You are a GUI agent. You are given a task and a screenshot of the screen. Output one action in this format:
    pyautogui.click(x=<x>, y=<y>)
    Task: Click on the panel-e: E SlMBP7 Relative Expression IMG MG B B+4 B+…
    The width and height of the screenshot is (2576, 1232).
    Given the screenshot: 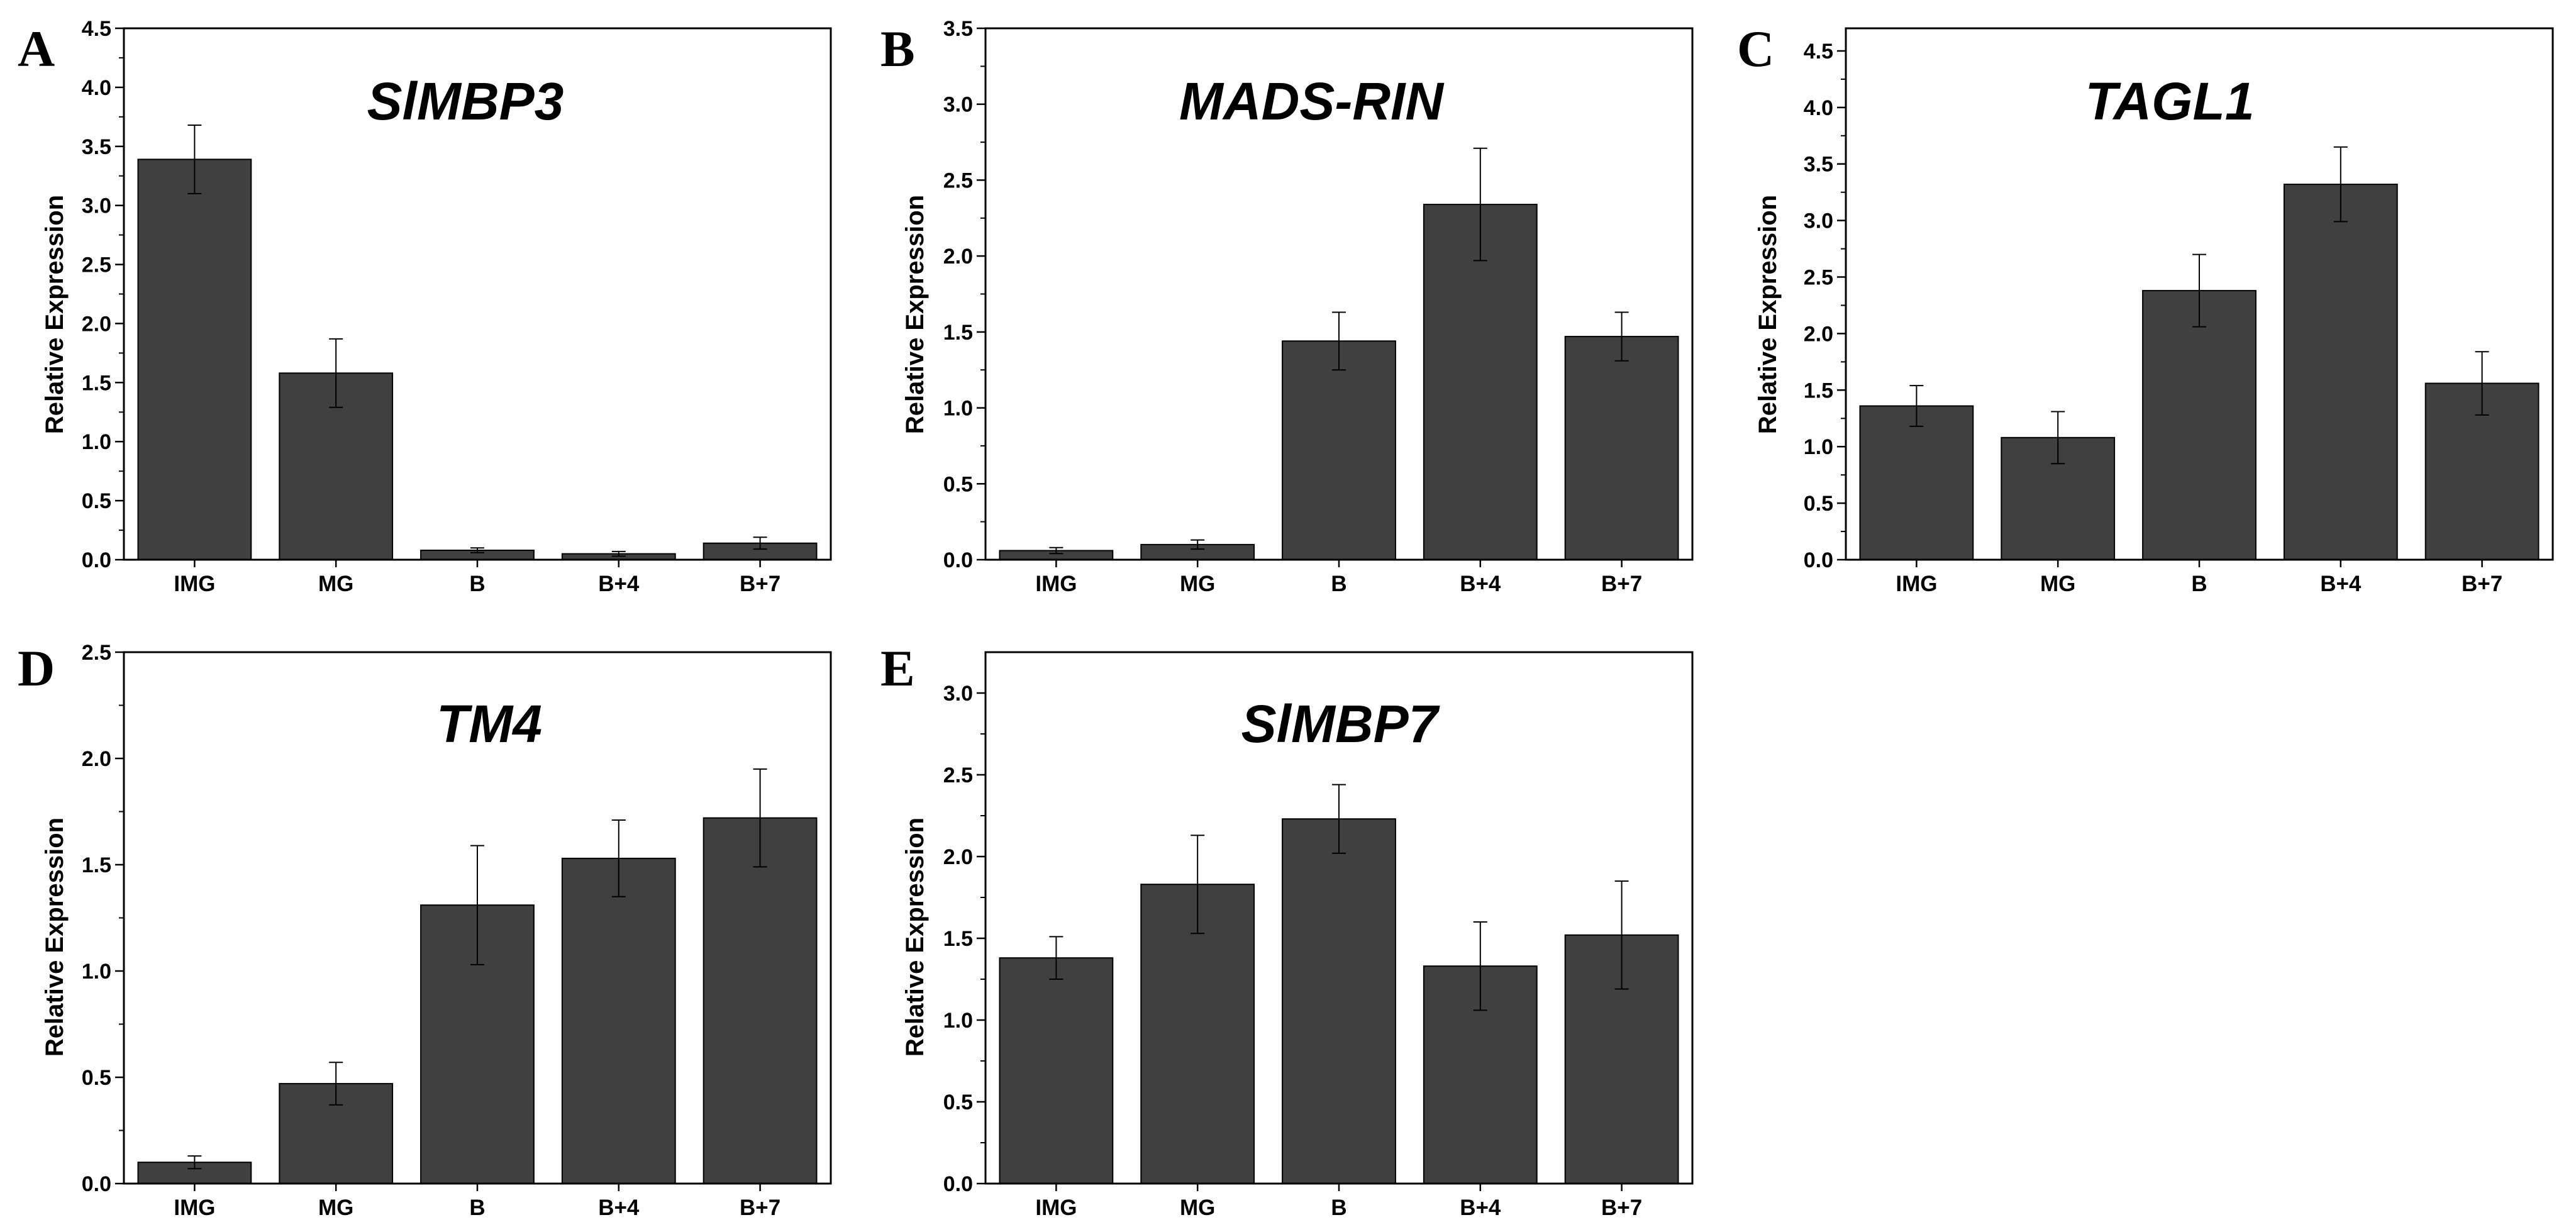 What is the action you would take?
    pyautogui.click(x=1287, y=930)
    